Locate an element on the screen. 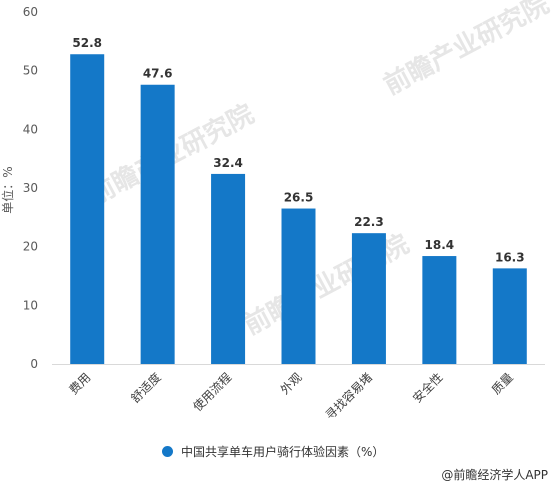  watermark-text-2: 前瞻产业研究院 is located at coordinates (466, 50).